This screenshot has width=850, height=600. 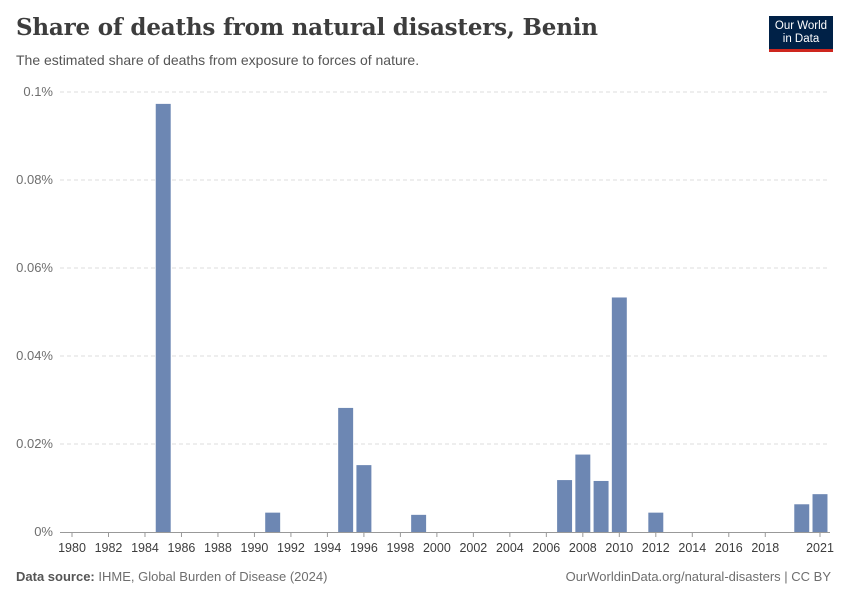 I want to click on x-tick-label: 2012, so click(x=656, y=548).